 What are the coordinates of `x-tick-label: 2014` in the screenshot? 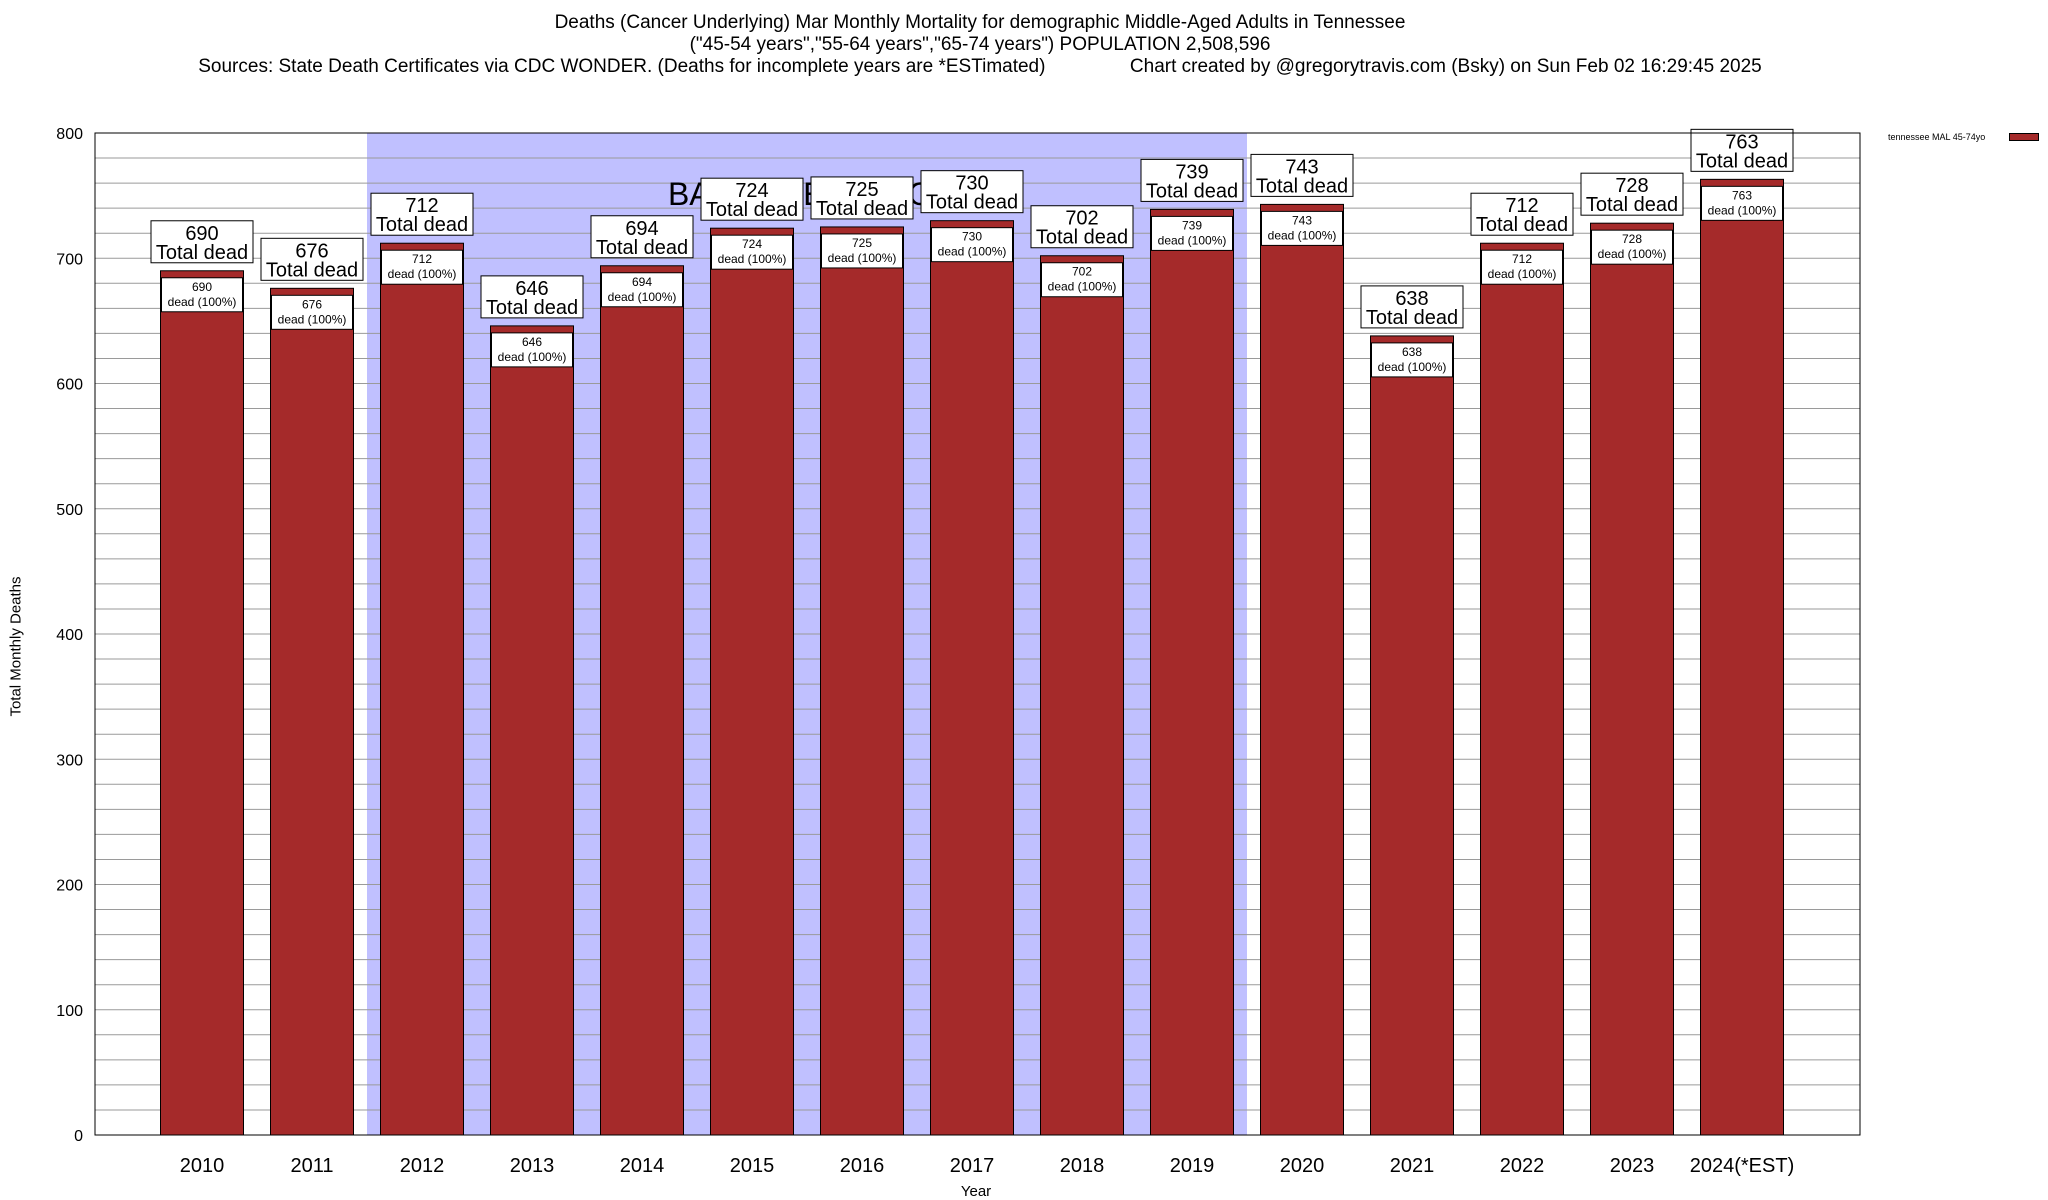 It's located at (642, 1166).